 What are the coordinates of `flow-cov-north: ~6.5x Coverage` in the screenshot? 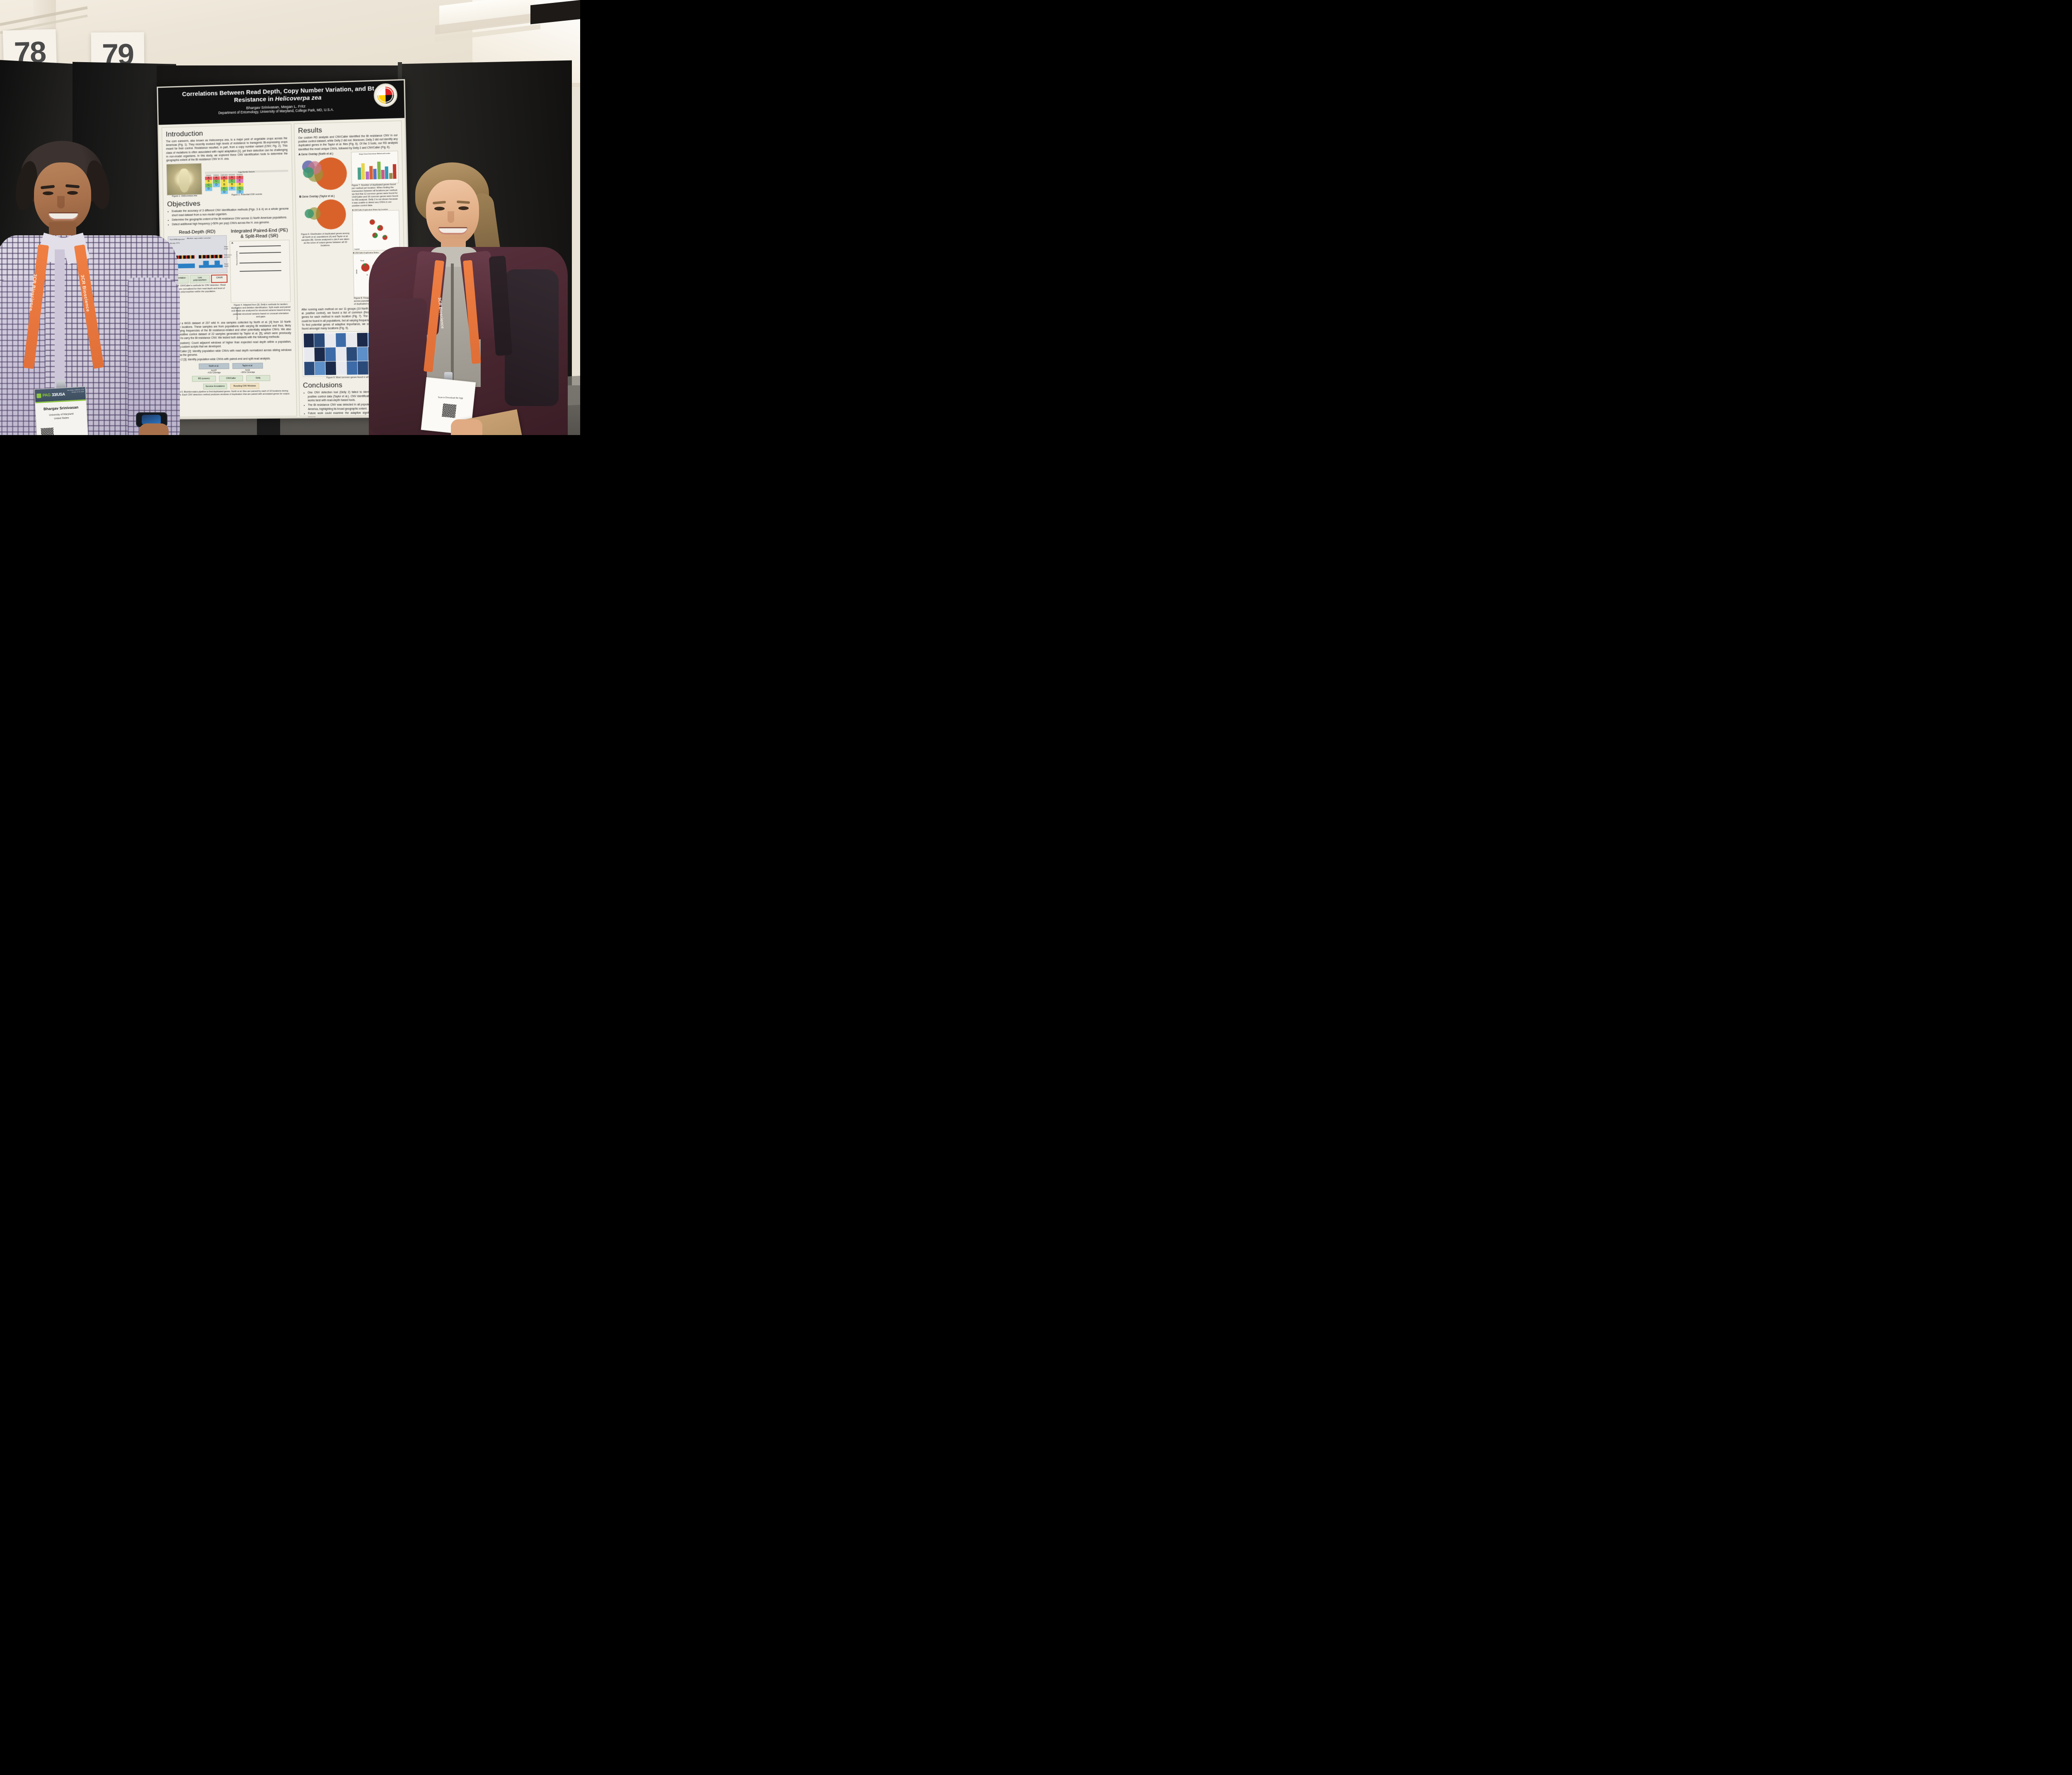 It's located at (214, 372).